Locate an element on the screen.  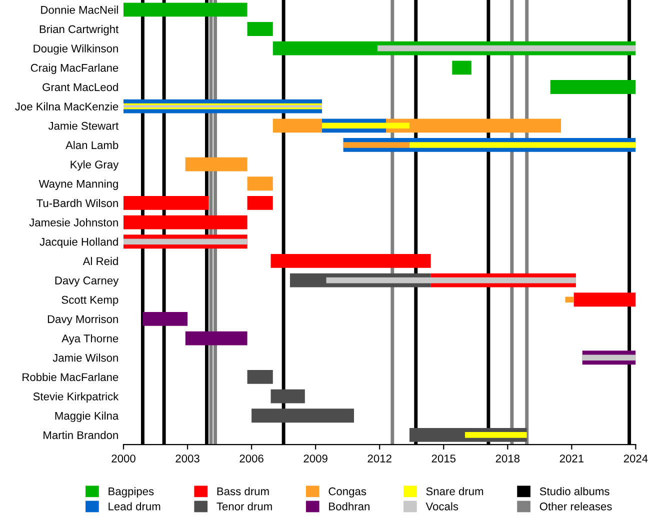
y-tick-label: Davy Carney is located at coordinates (87, 281).